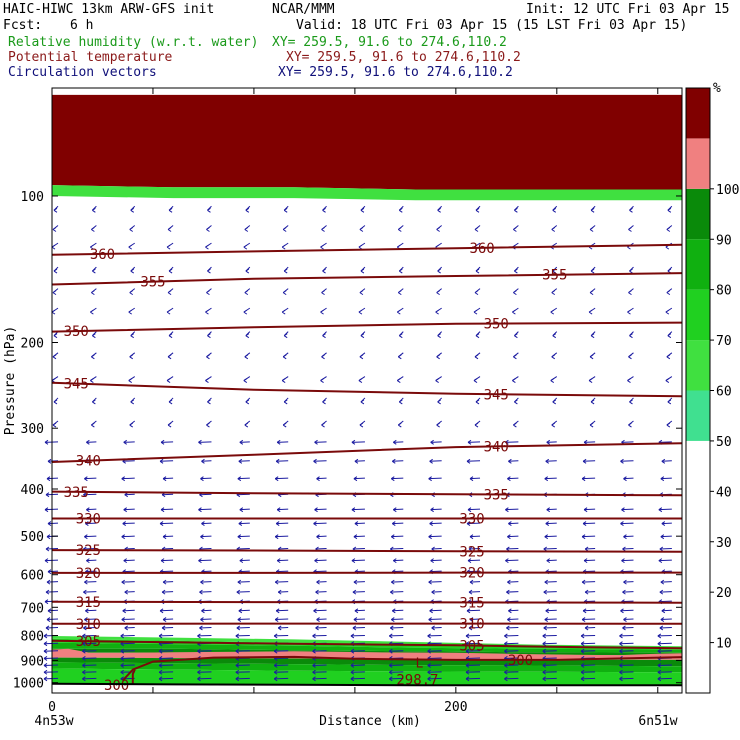 This screenshot has width=740, height=740. What do you see at coordinates (32, 343) in the screenshot?
I see `y-tick-label: 200` at bounding box center [32, 343].